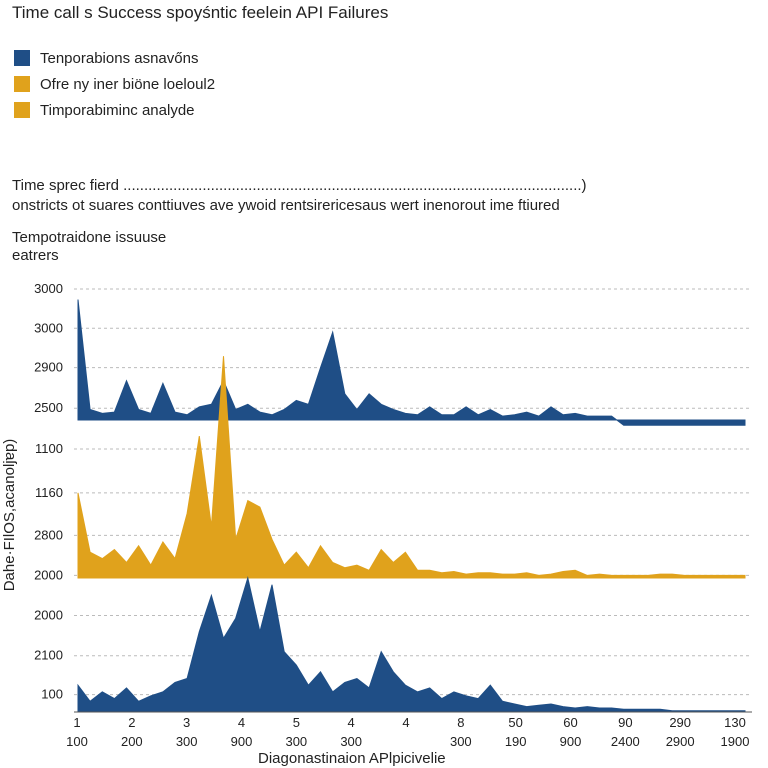 The width and height of the screenshot is (768, 768). I want to click on legend-label: Ofre ny iner biöne loeloul2, so click(127, 84).